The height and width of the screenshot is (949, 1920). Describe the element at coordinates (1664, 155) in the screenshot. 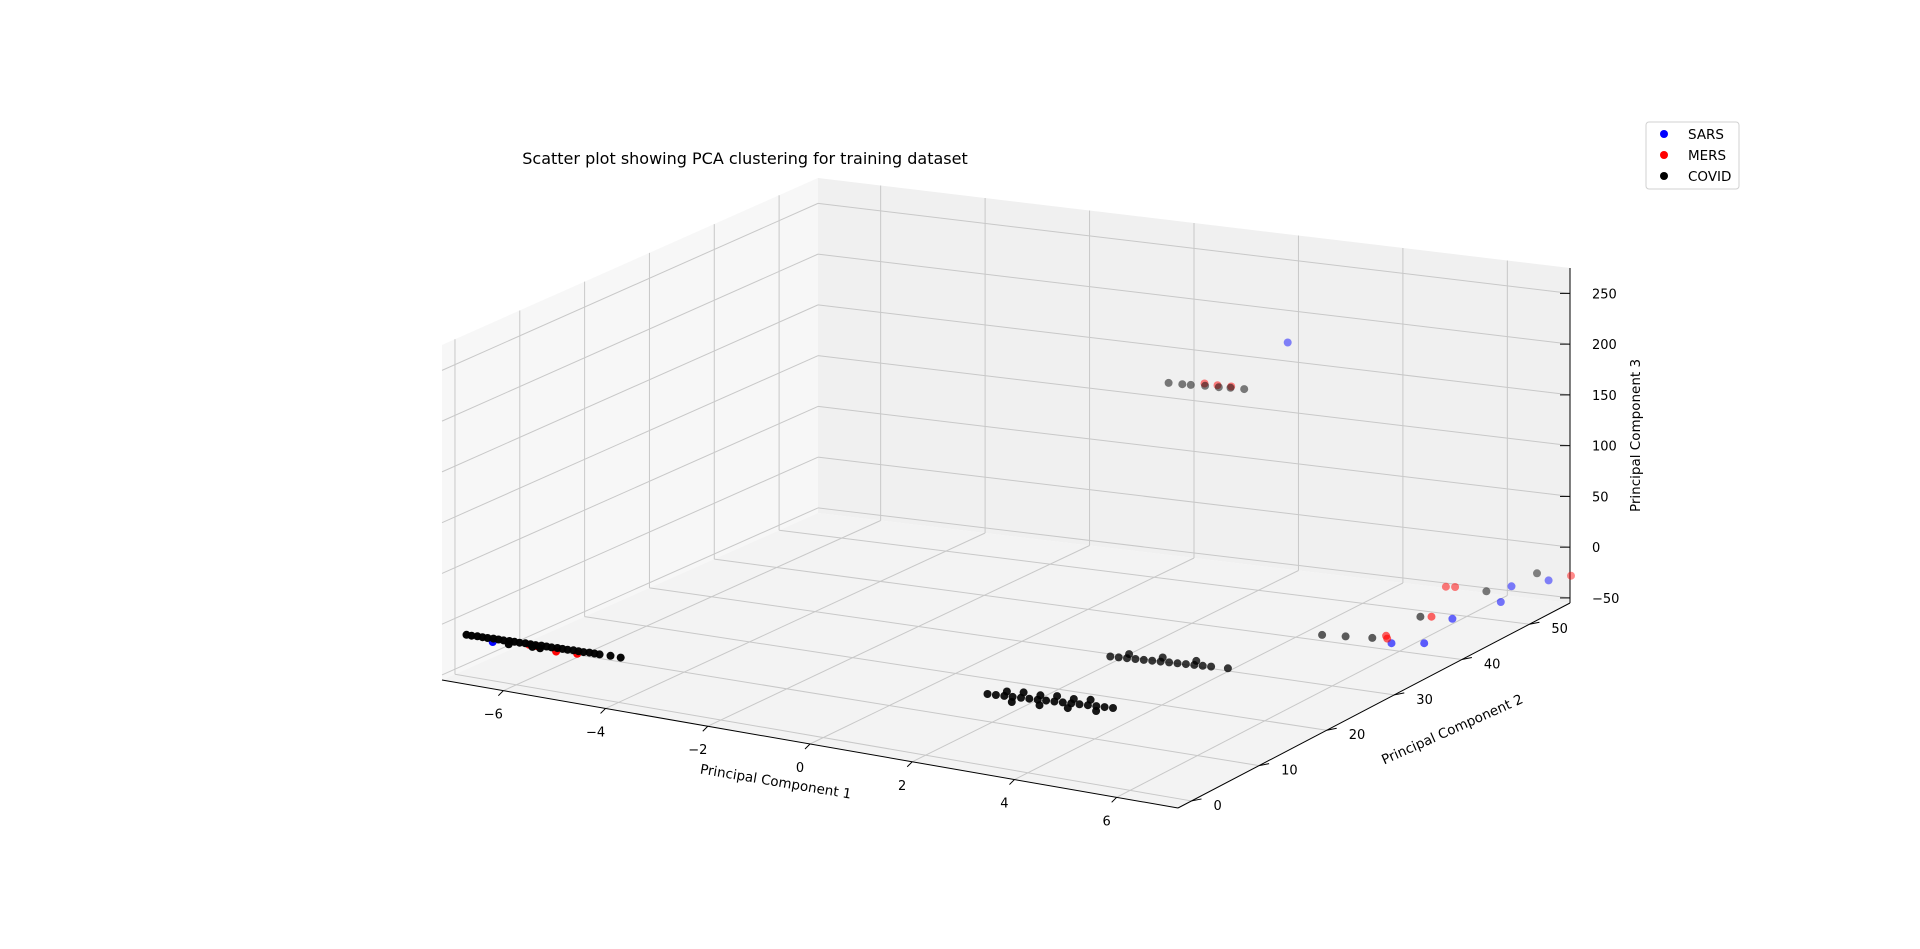

I see `legend-marker-mers` at that location.